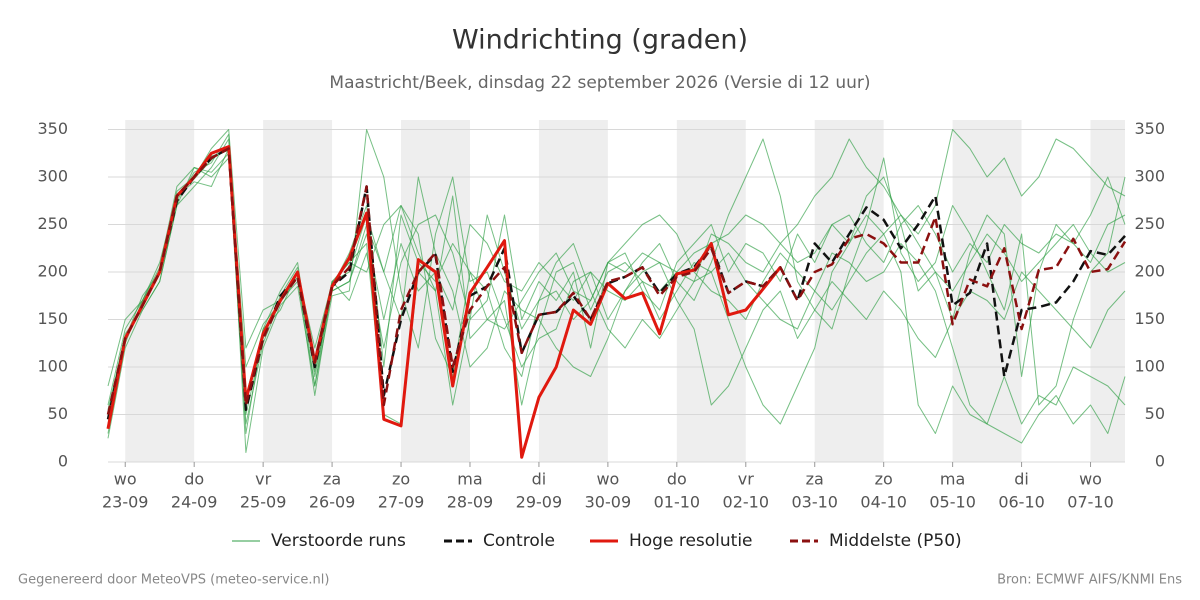  What do you see at coordinates (883, 502) in the screenshot?
I see `x-tick-date: 04-10` at bounding box center [883, 502].